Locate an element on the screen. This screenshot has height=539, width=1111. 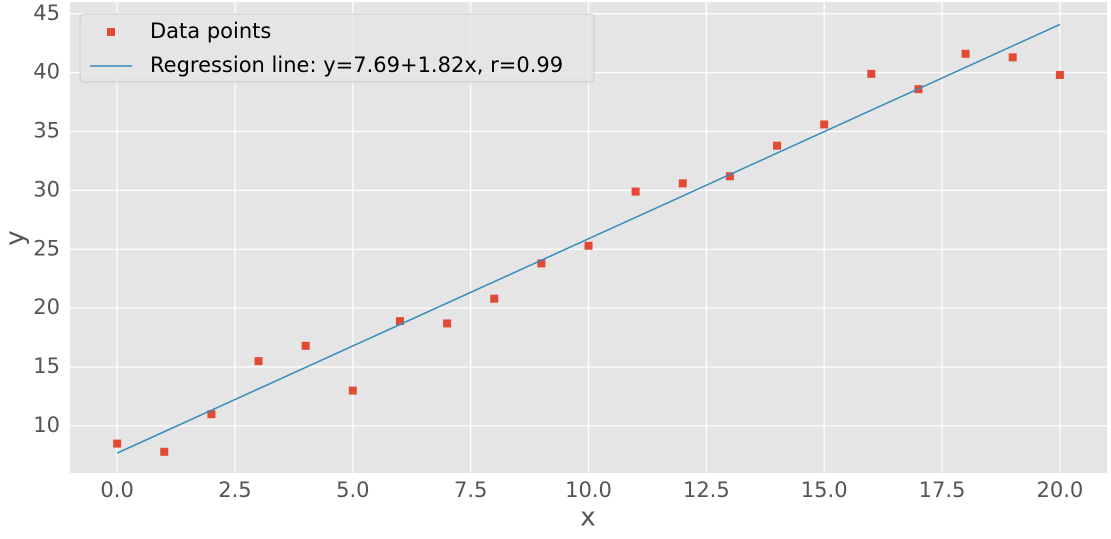
x-tick-label: 12.5 is located at coordinates (706, 490).